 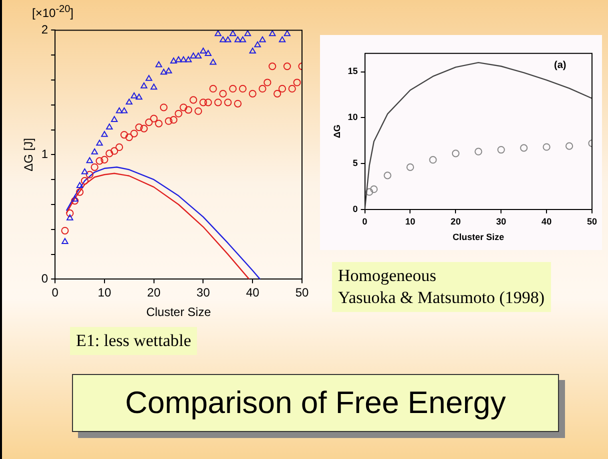 I want to click on y-tick-label: 5, so click(x=355, y=163).